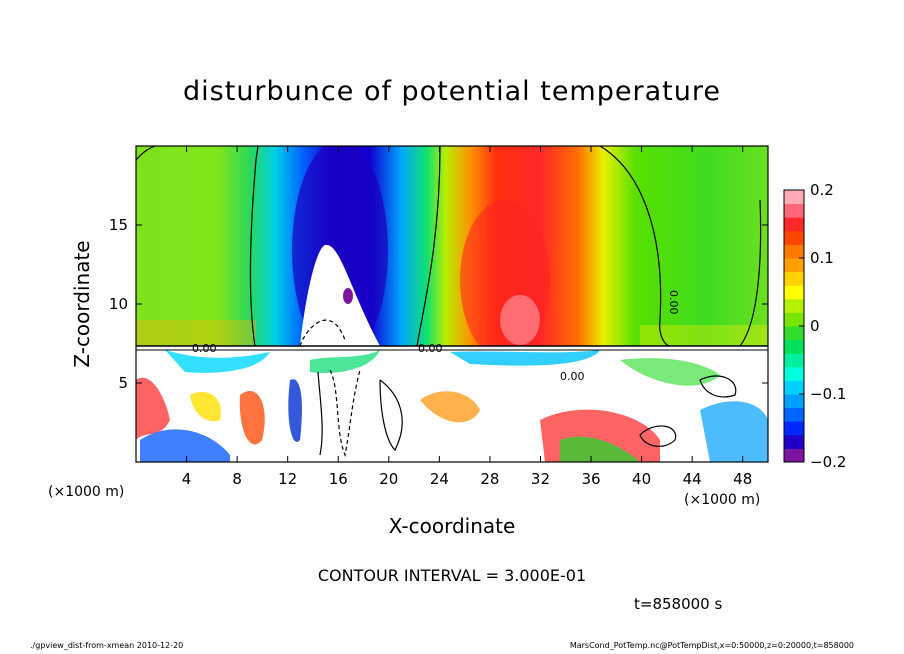 This screenshot has height=654, width=904. I want to click on x-tick-label: 40, so click(642, 479).